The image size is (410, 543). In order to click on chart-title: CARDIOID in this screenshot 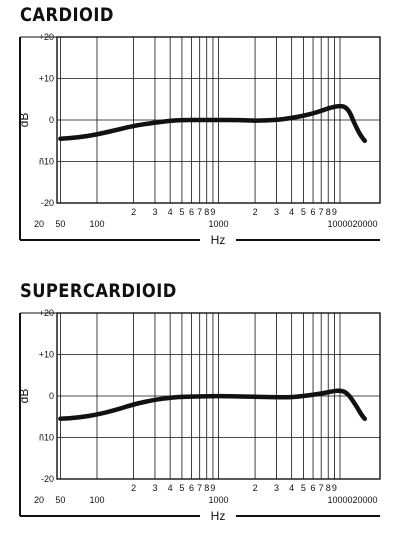, I will do `click(67, 15)`.